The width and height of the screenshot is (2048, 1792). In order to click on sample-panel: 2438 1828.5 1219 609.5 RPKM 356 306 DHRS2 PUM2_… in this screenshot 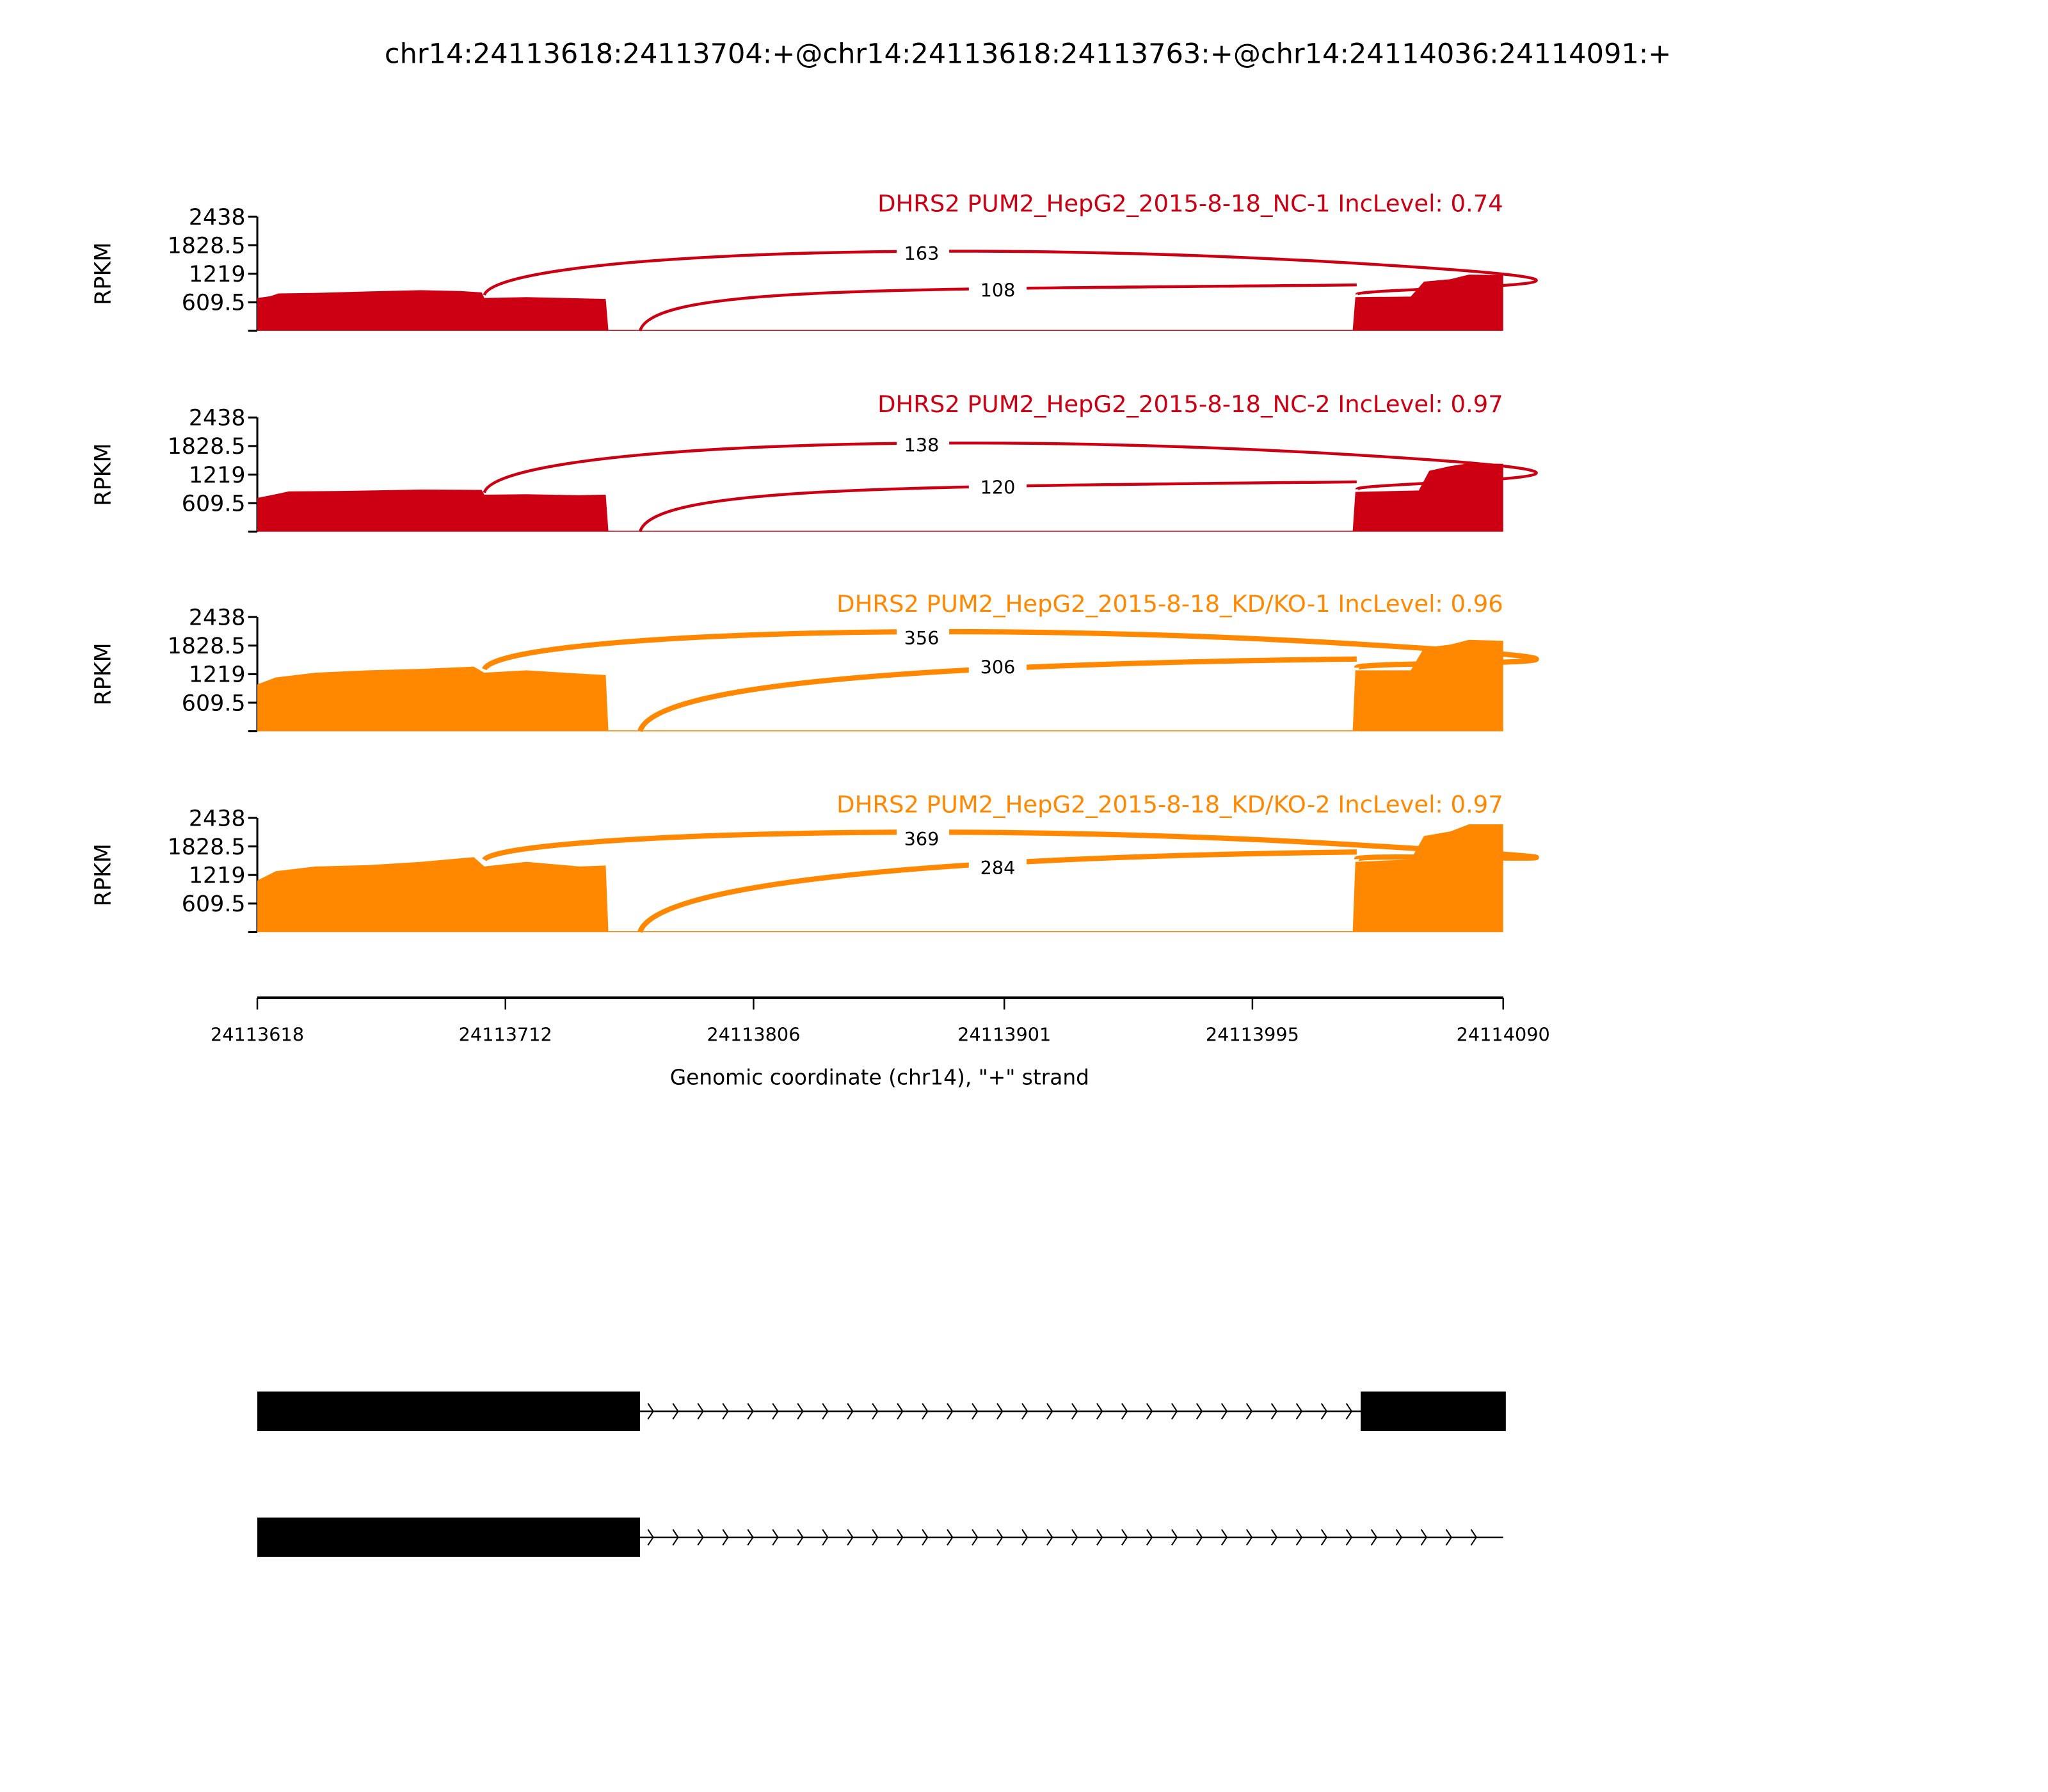, I will do `click(814, 661)`.